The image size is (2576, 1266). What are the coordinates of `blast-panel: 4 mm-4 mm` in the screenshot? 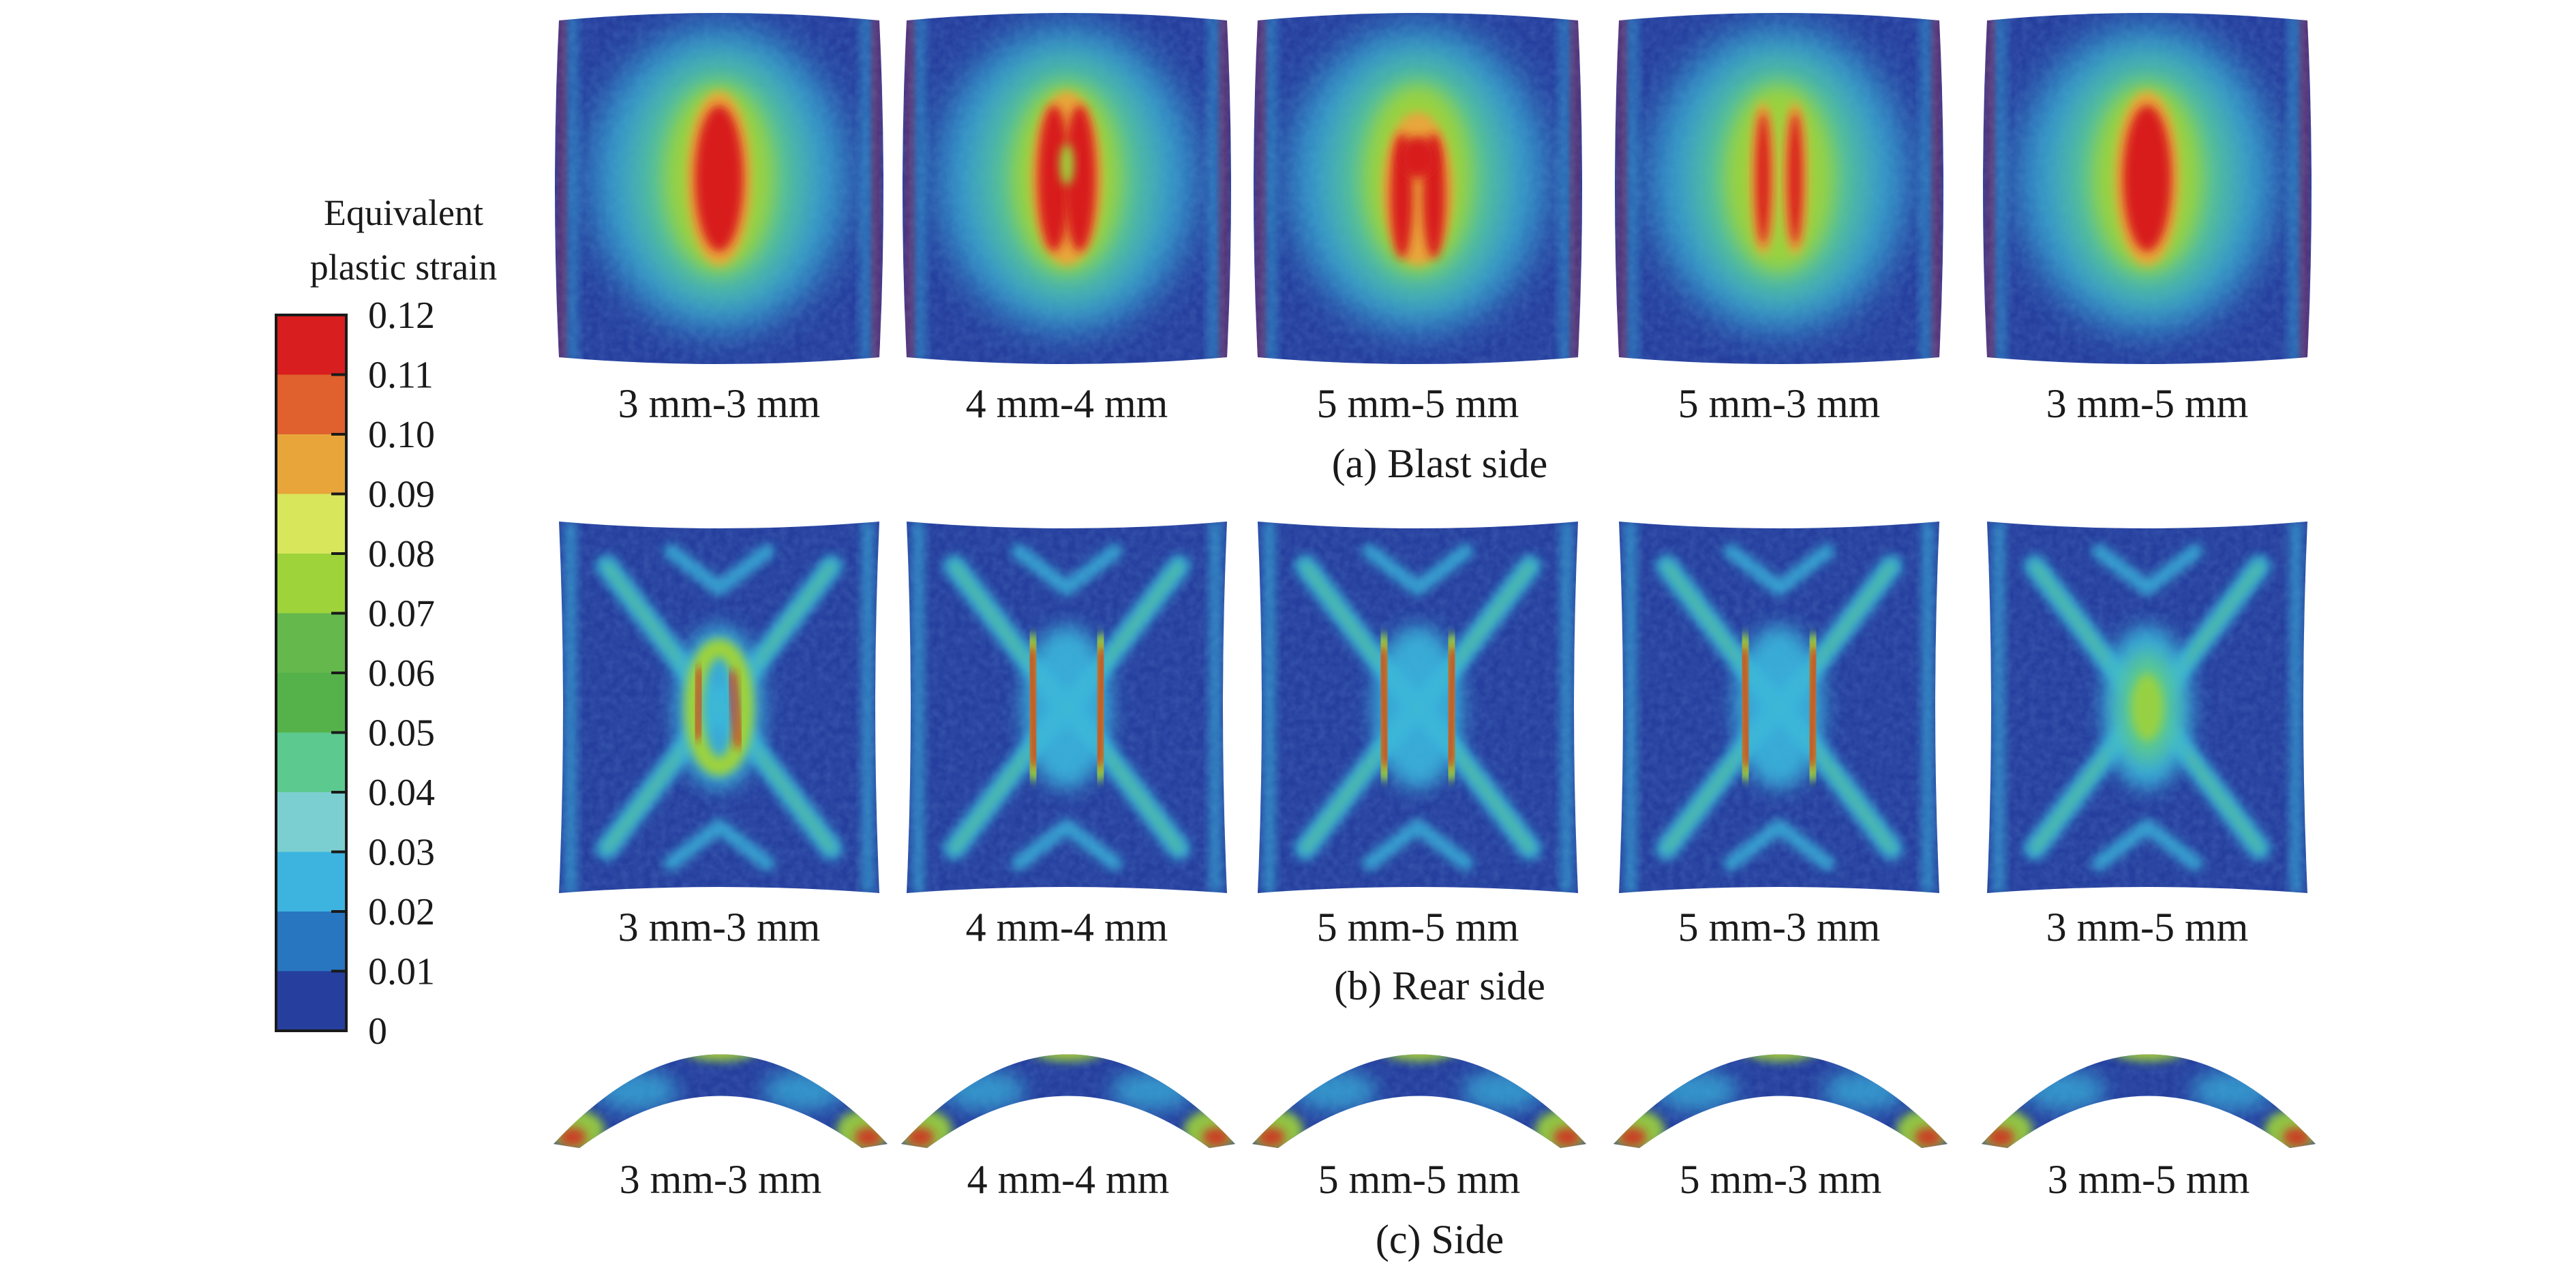 It's located at (1067, 219).